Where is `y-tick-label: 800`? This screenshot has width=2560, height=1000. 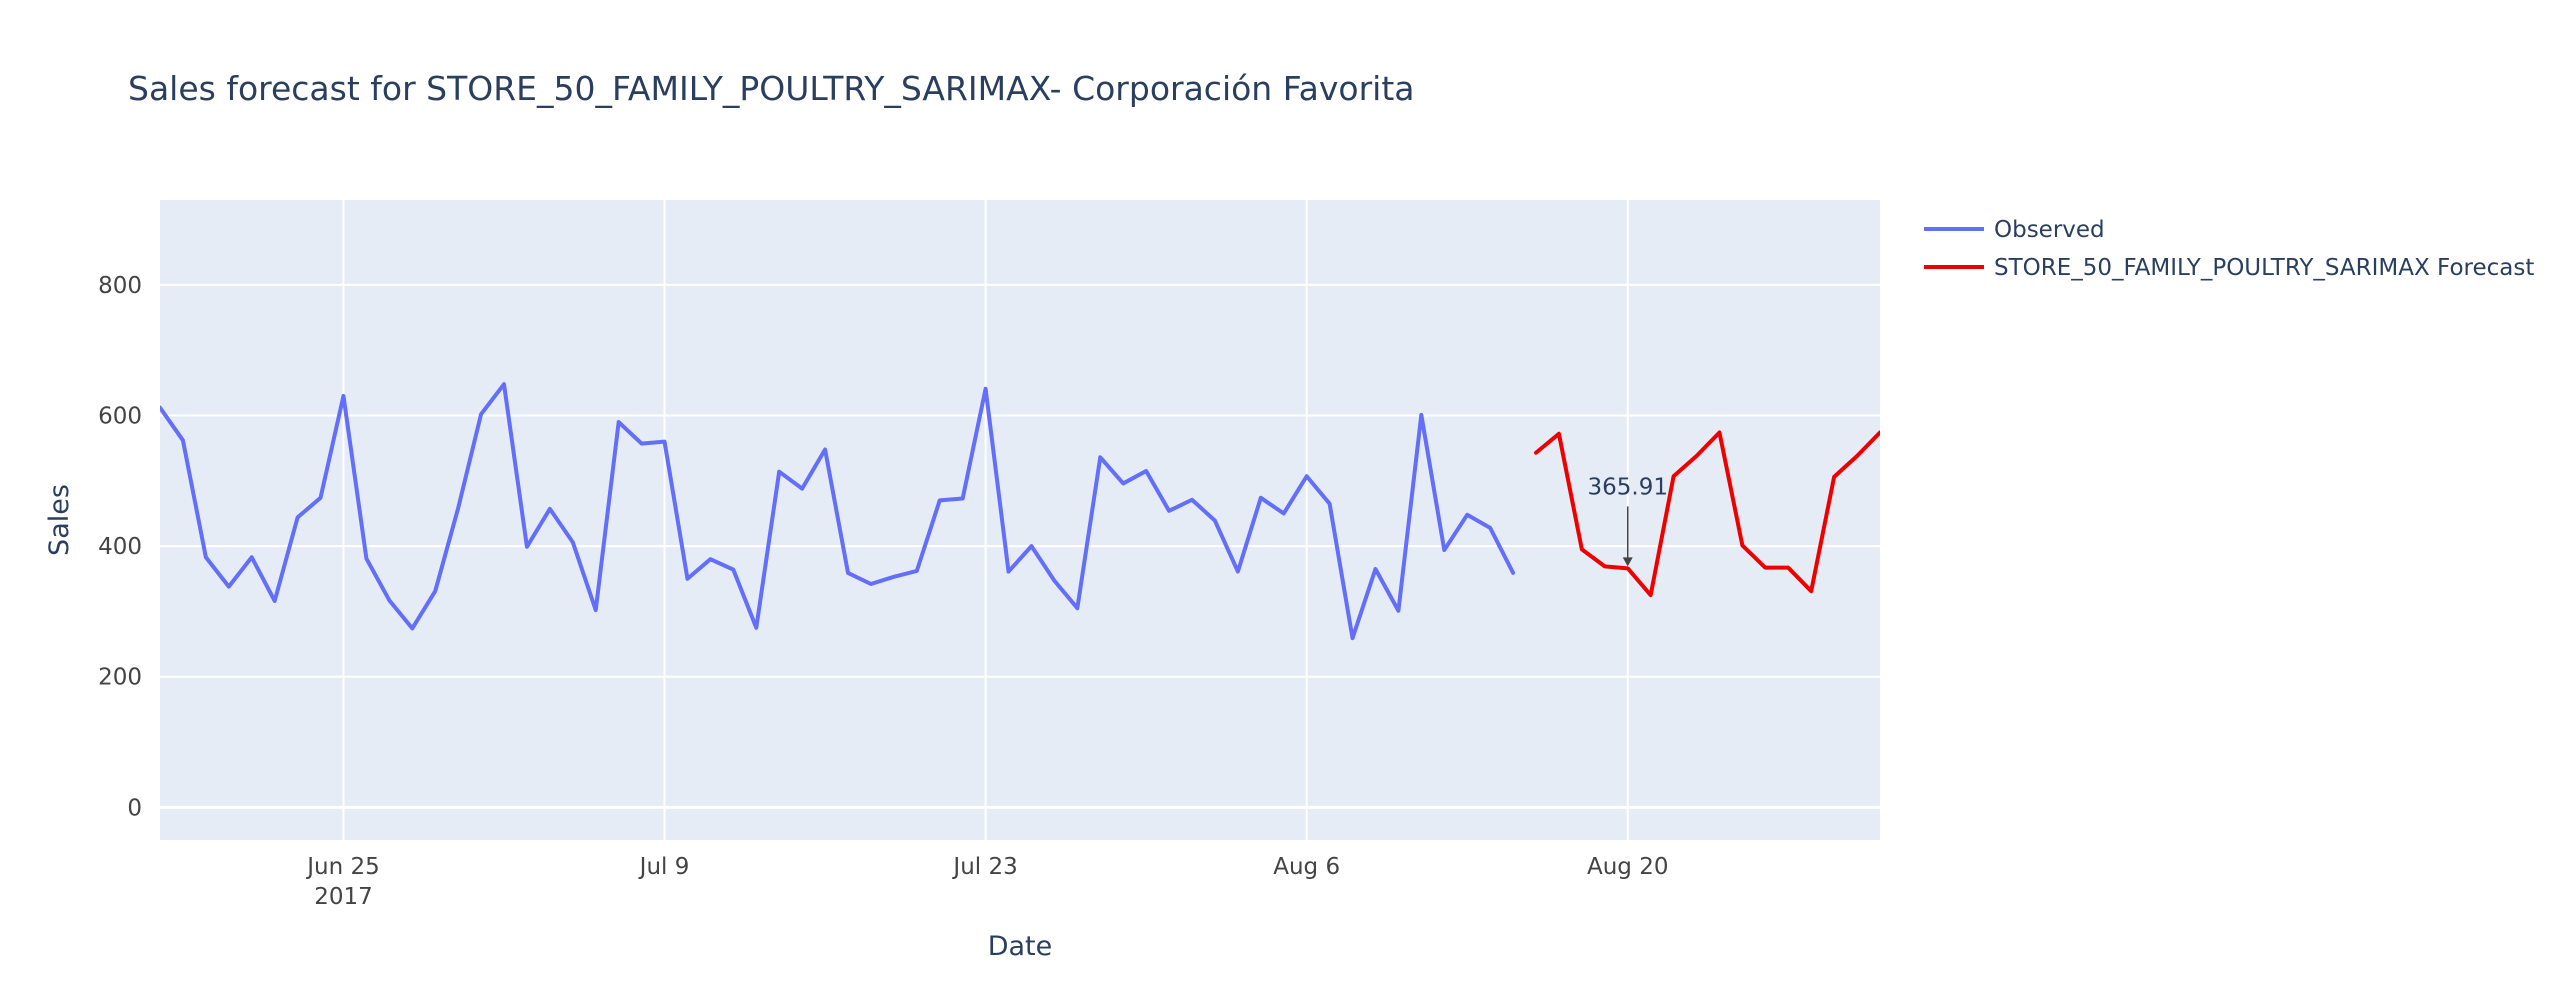 y-tick-label: 800 is located at coordinates (120, 286).